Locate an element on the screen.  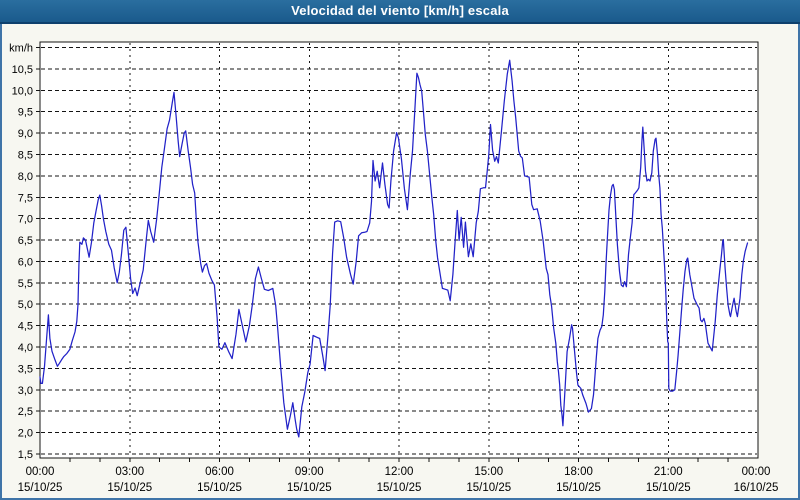
y-axis-tick-label: 1,5 is located at coordinates (25, 455).